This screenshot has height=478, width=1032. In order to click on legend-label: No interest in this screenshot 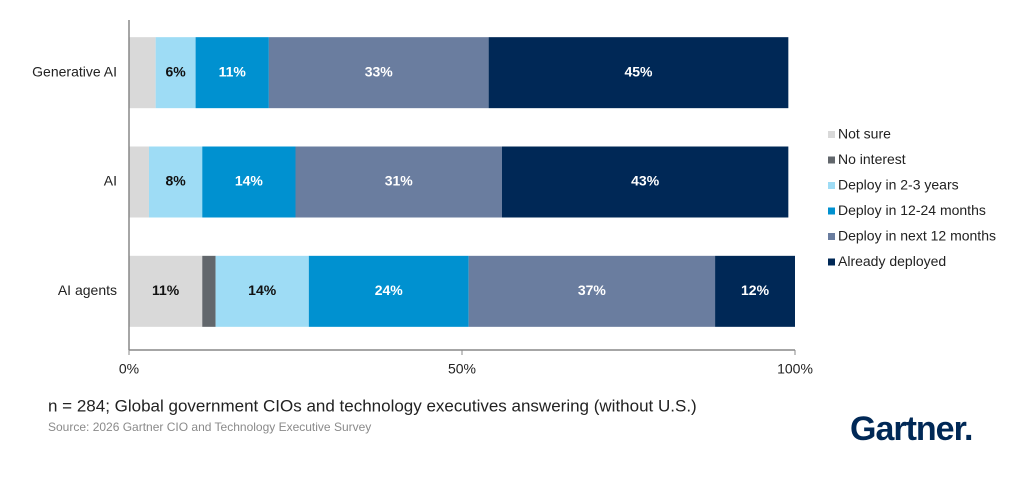, I will do `click(872, 159)`.